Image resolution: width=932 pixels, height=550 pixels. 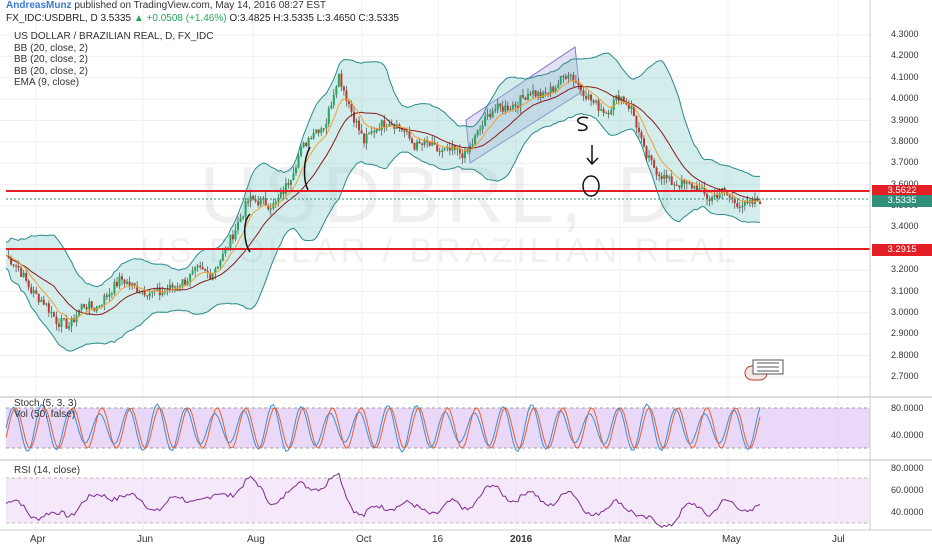 I want to click on rsi-title: RSI (14, close), so click(x=47, y=470).